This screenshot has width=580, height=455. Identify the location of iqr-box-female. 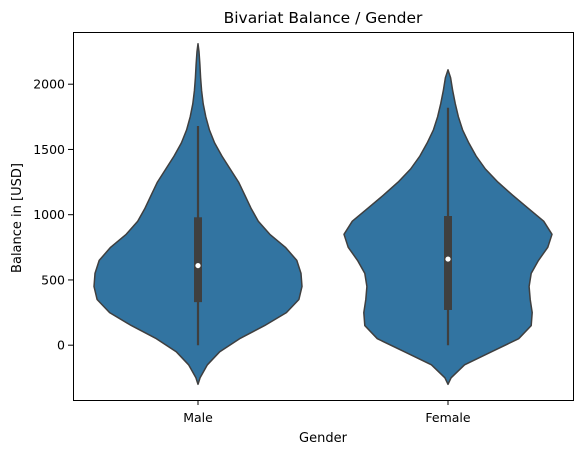
(448, 263).